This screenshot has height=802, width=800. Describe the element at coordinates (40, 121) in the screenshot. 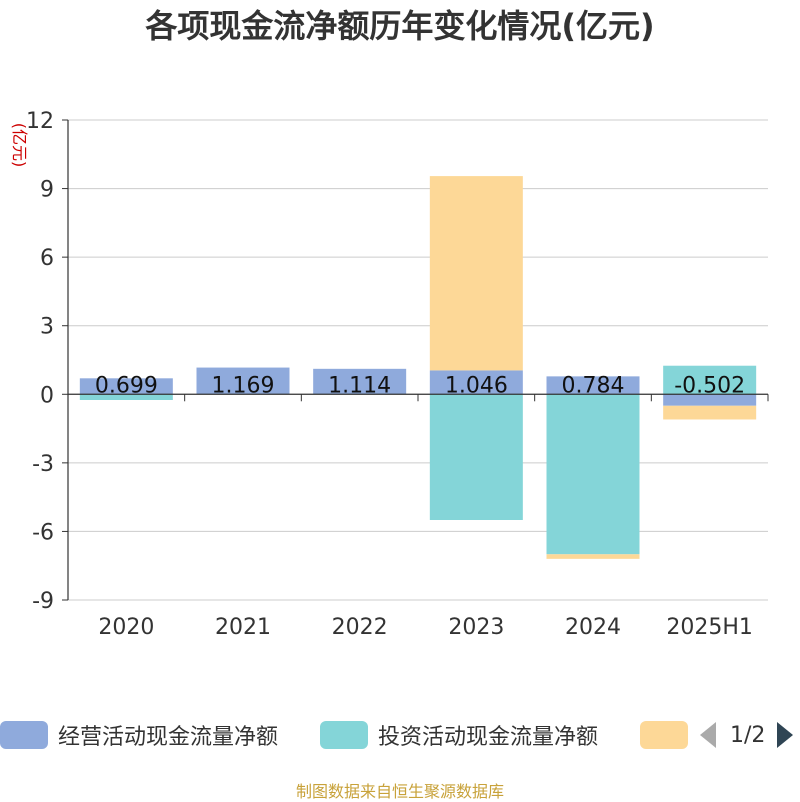

I see `y-tick-label: 12` at that location.